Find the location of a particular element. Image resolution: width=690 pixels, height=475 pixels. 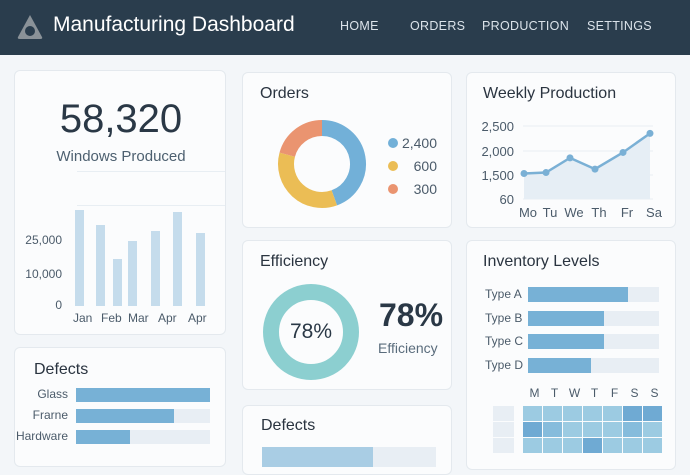

nav-production: PRODUCTION is located at coordinates (526, 26).